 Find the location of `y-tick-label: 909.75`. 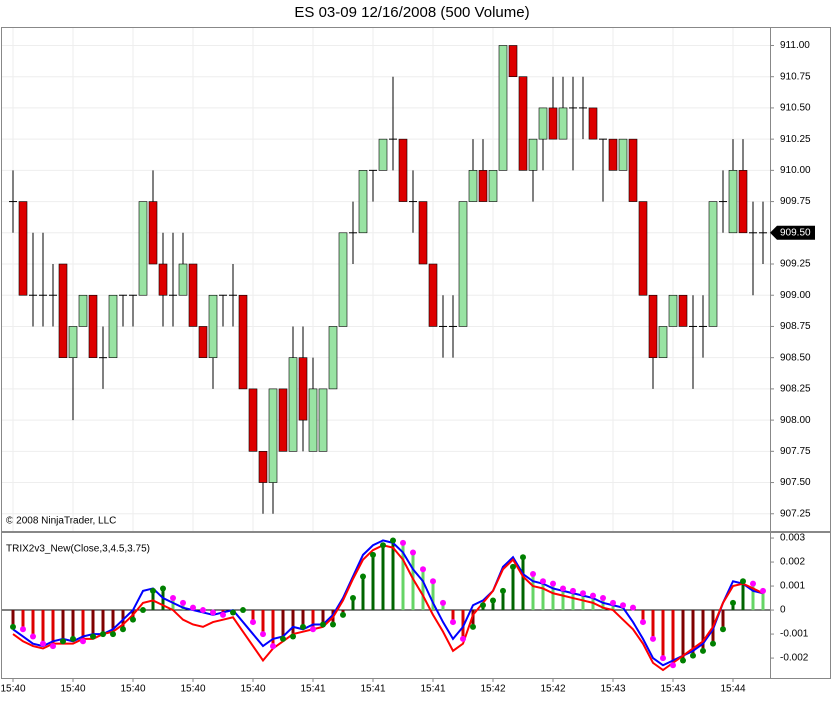

y-tick-label: 909.75 is located at coordinates (795, 201).